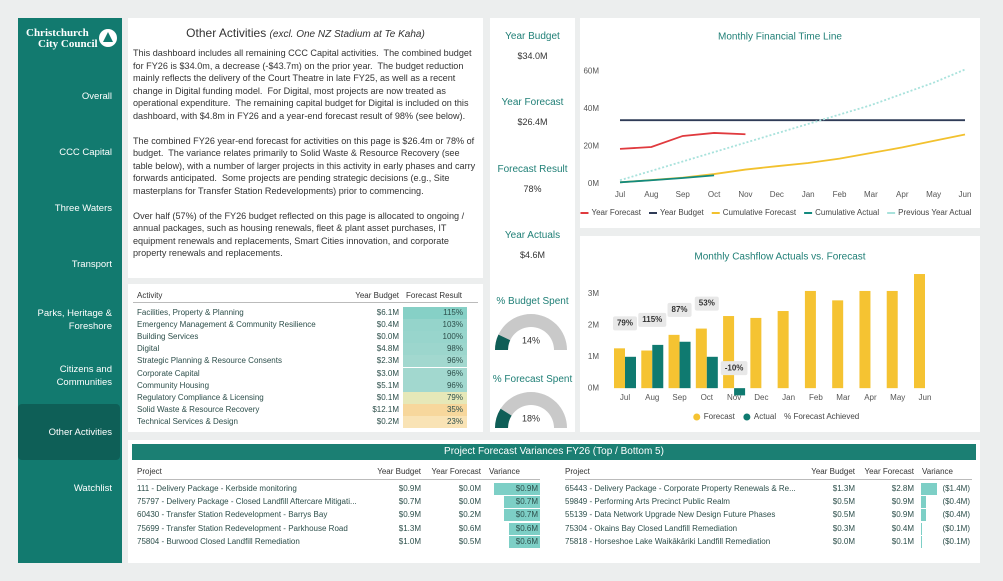  I want to click on chart-title: Monthly Cashflow Actuals vs. Forecast, so click(779, 257).